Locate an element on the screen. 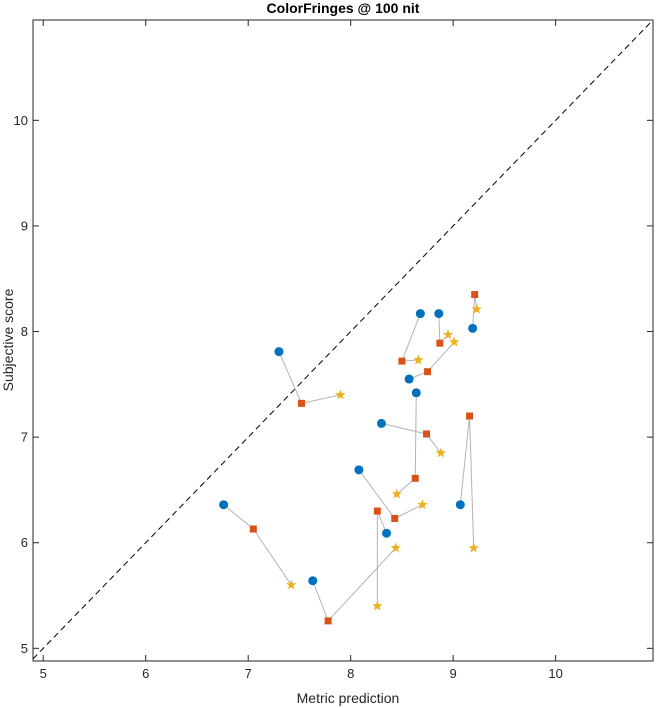  y-tick-label: 5 is located at coordinates (24, 648).